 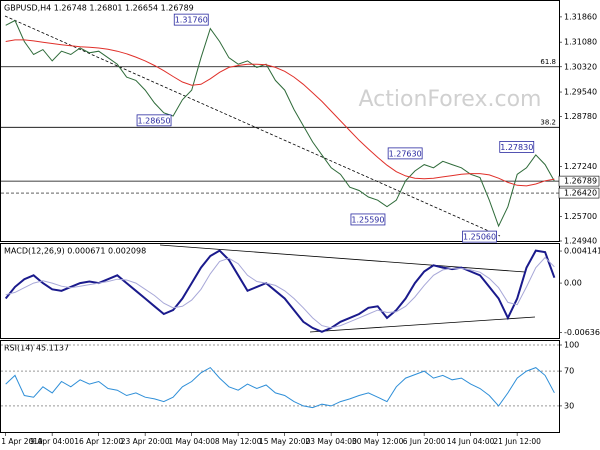 What do you see at coordinates (285, 441) in the screenshot?
I see `x-tick-label: 15 May 20:00` at bounding box center [285, 441].